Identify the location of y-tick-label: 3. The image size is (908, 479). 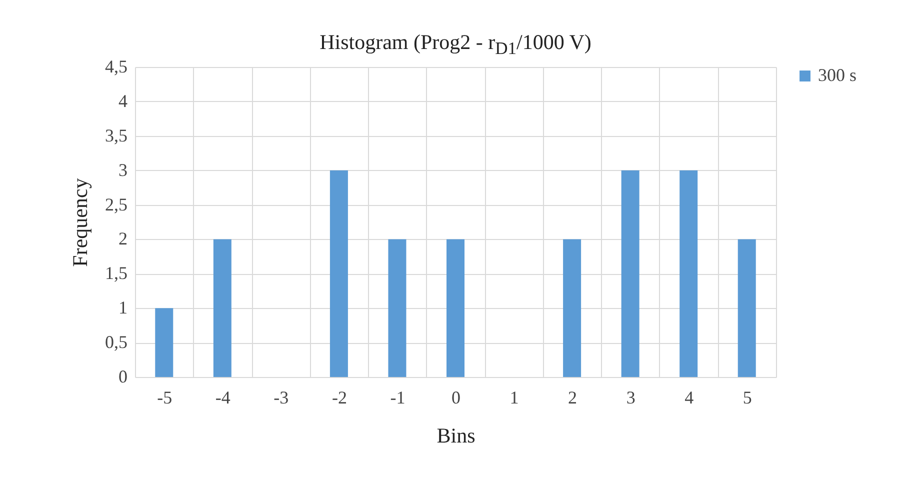
(123, 170).